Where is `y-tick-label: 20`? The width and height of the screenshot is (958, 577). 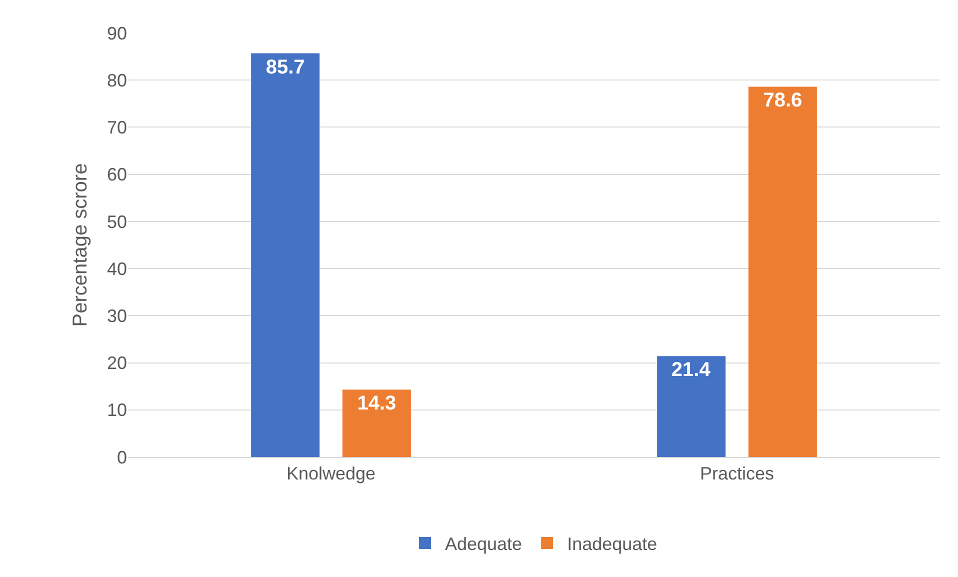
y-tick-label: 20 is located at coordinates (116, 363).